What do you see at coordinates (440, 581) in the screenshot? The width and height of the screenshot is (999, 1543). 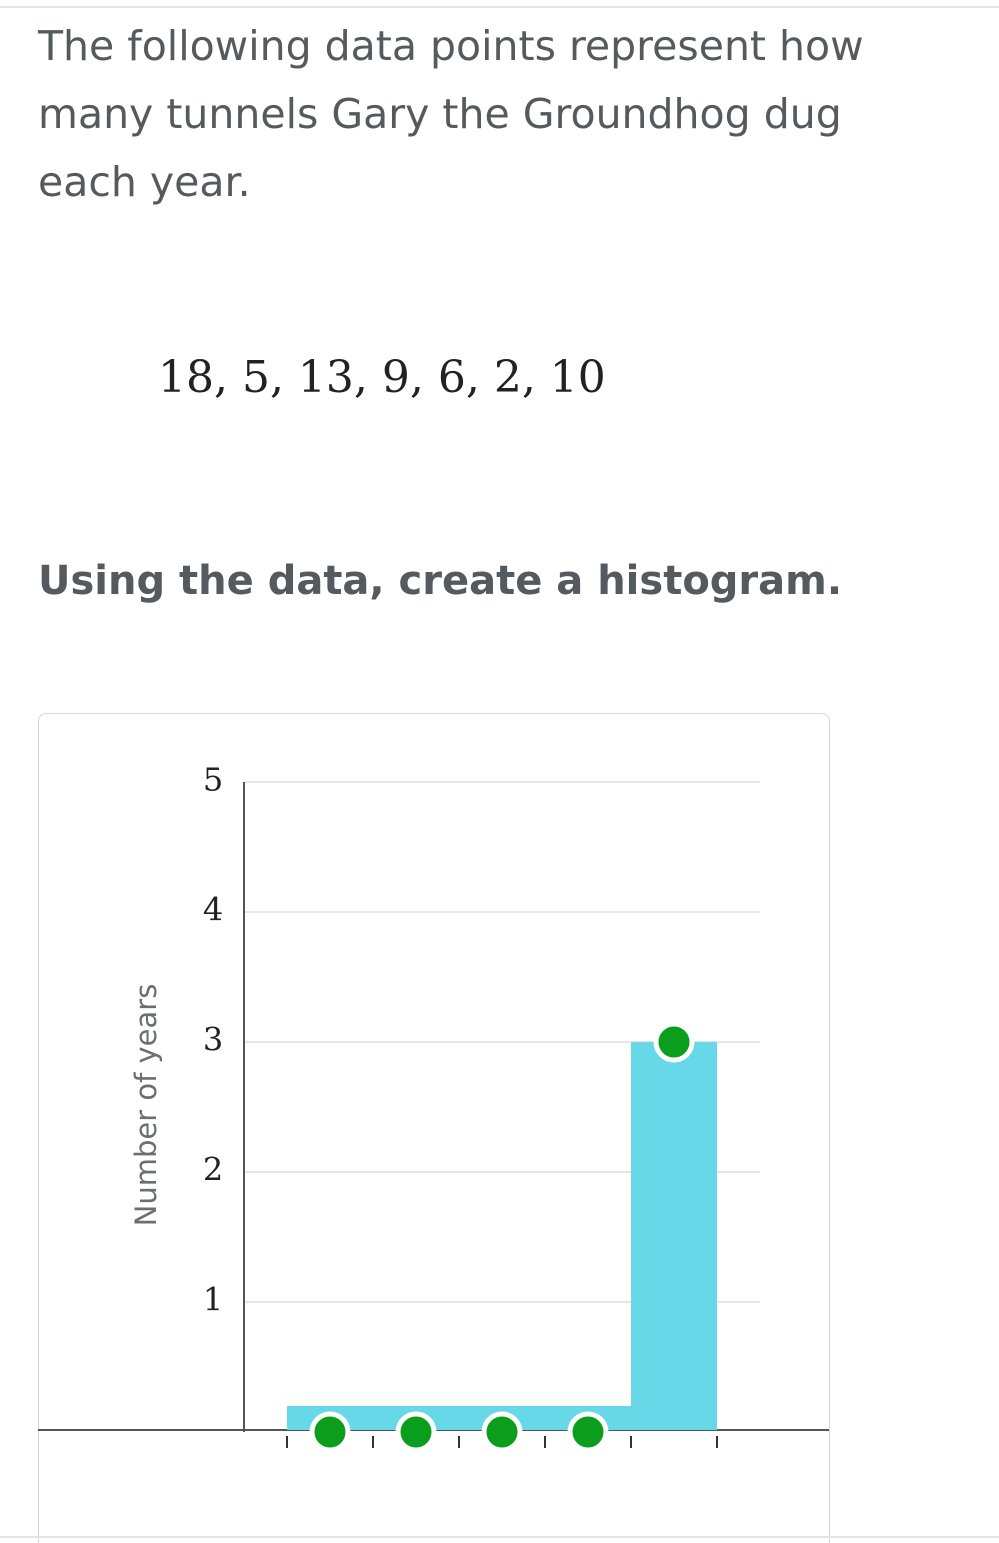 I see `instruction: Using the data, create a histogram.` at bounding box center [440, 581].